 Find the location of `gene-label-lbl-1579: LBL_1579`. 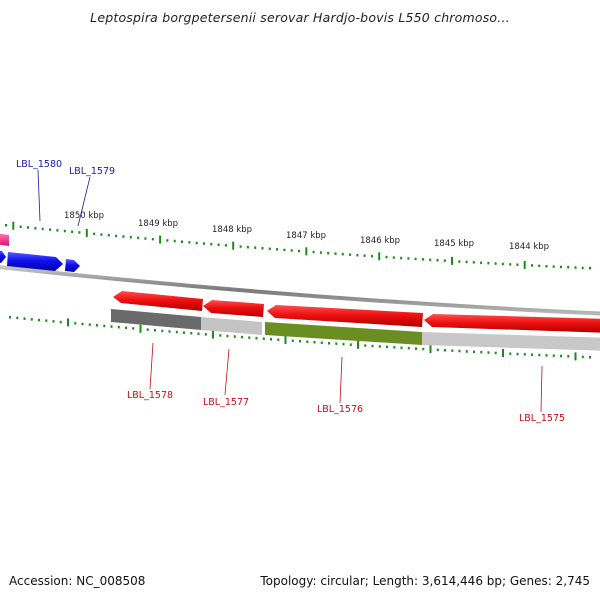

gene-label-lbl-1579: LBL_1579 is located at coordinates (92, 171).